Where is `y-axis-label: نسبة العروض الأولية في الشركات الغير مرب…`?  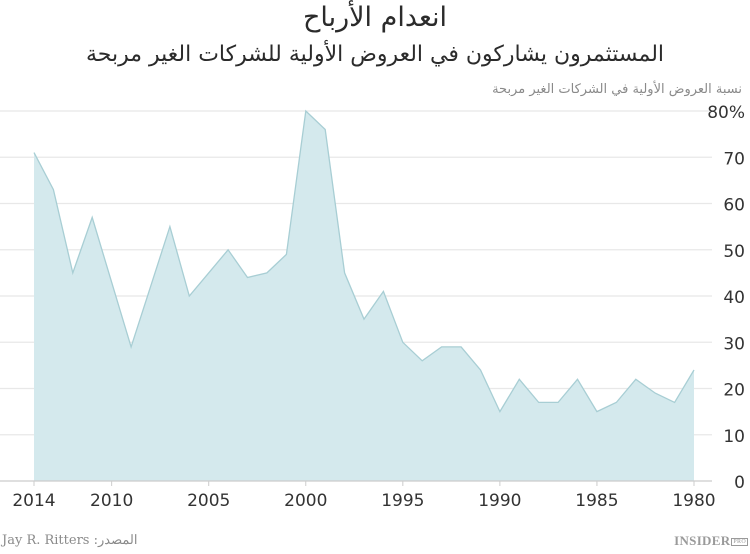
y-axis-label: نسبة العروض الأولية في الشركات الغير مرب… is located at coordinates (617, 89).